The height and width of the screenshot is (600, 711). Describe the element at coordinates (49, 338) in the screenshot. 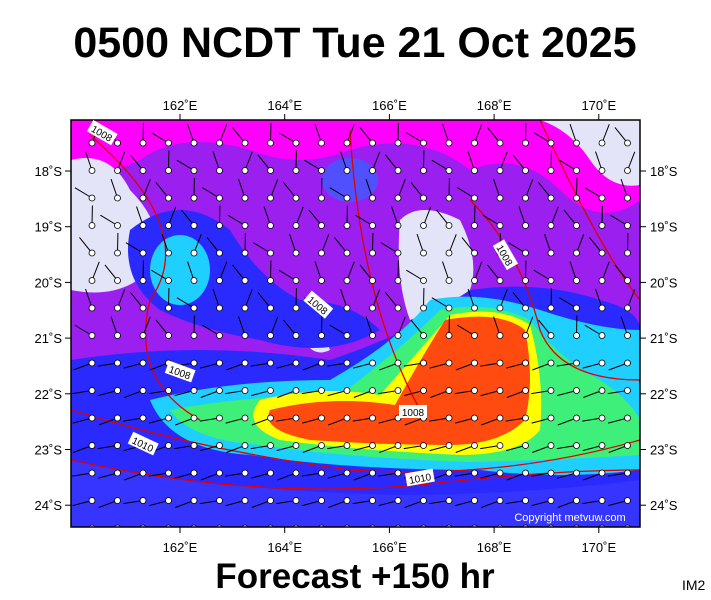

I see `lat-label: 21˚S` at that location.